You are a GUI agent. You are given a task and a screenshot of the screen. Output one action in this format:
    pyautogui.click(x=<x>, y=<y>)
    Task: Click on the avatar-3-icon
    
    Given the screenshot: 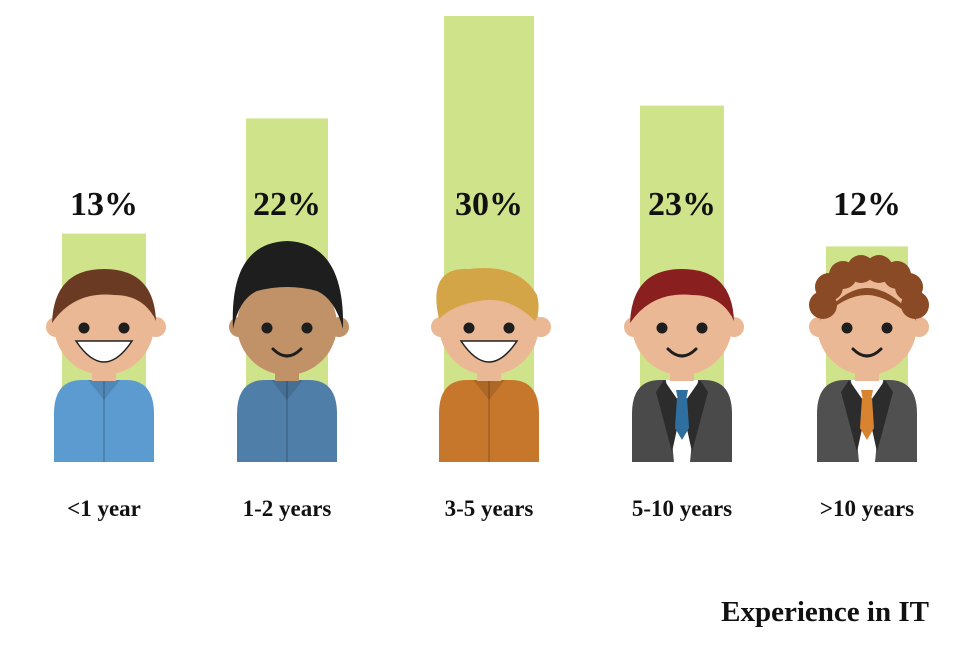 What is the action you would take?
    pyautogui.click(x=491, y=365)
    